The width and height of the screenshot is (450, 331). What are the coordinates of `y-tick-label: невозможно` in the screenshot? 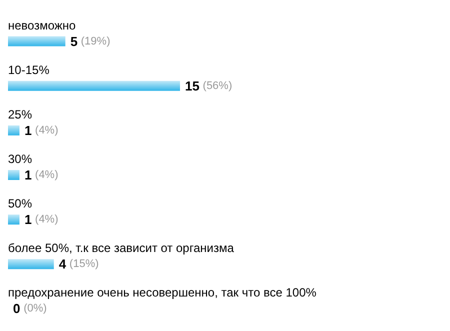 It's located at (42, 25).